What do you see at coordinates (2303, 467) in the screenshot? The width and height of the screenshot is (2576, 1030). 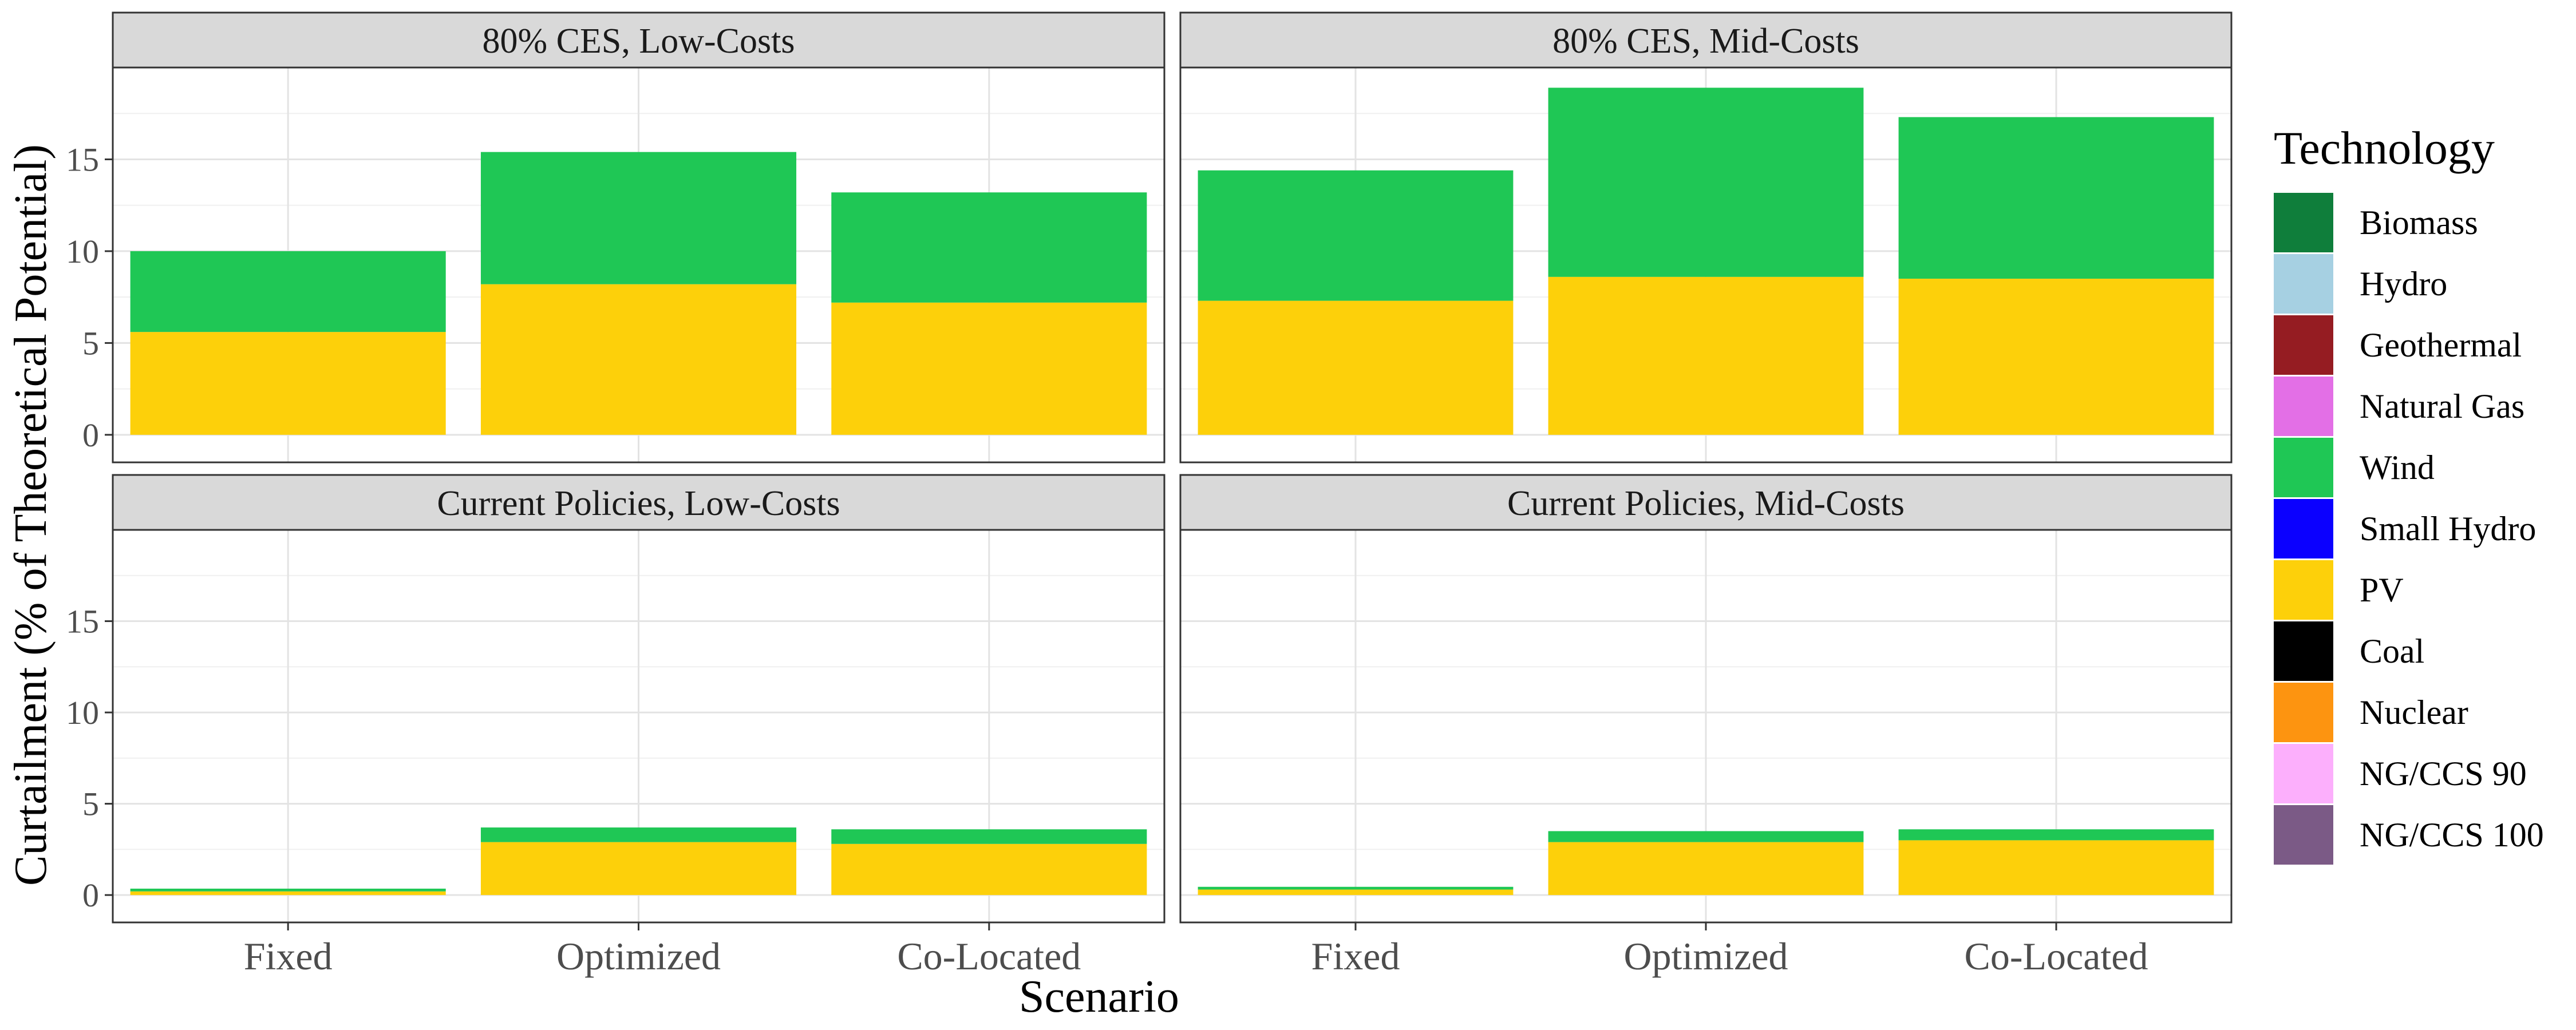 I see `legend-swatch-wind` at bounding box center [2303, 467].